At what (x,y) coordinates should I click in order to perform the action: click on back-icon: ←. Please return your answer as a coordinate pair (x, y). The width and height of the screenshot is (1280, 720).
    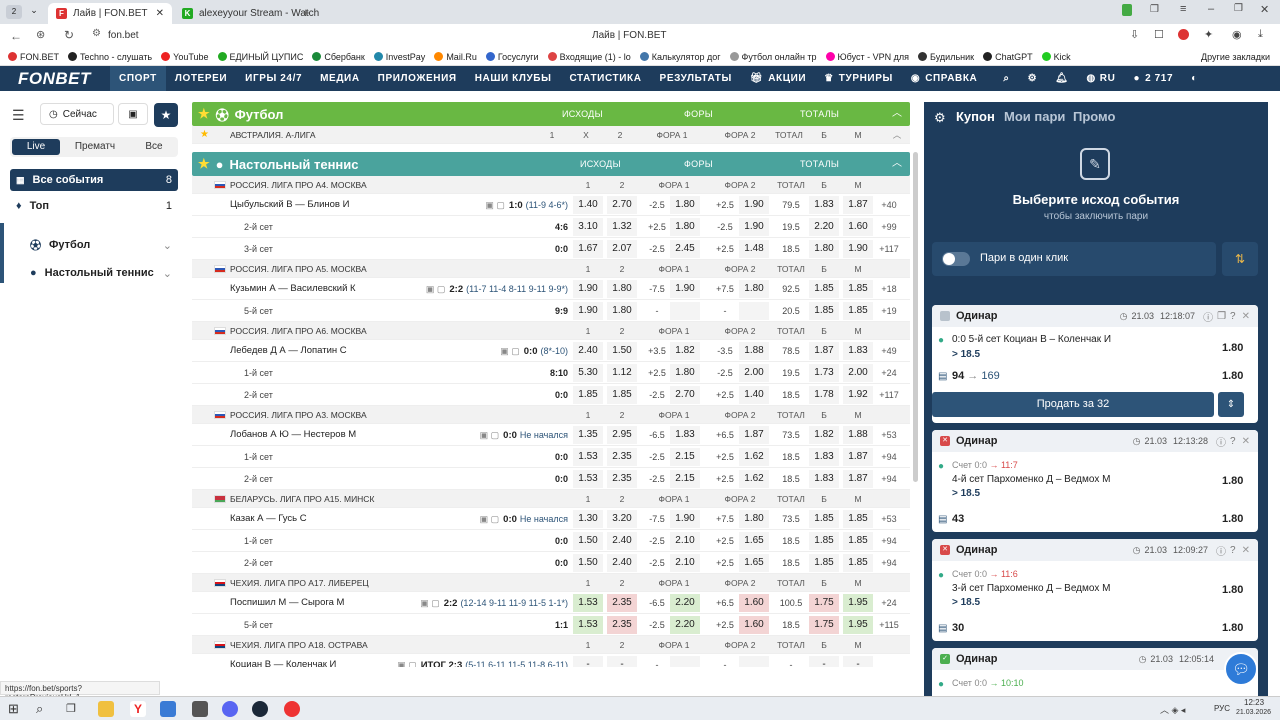
    Looking at the image, I should click on (16, 36).